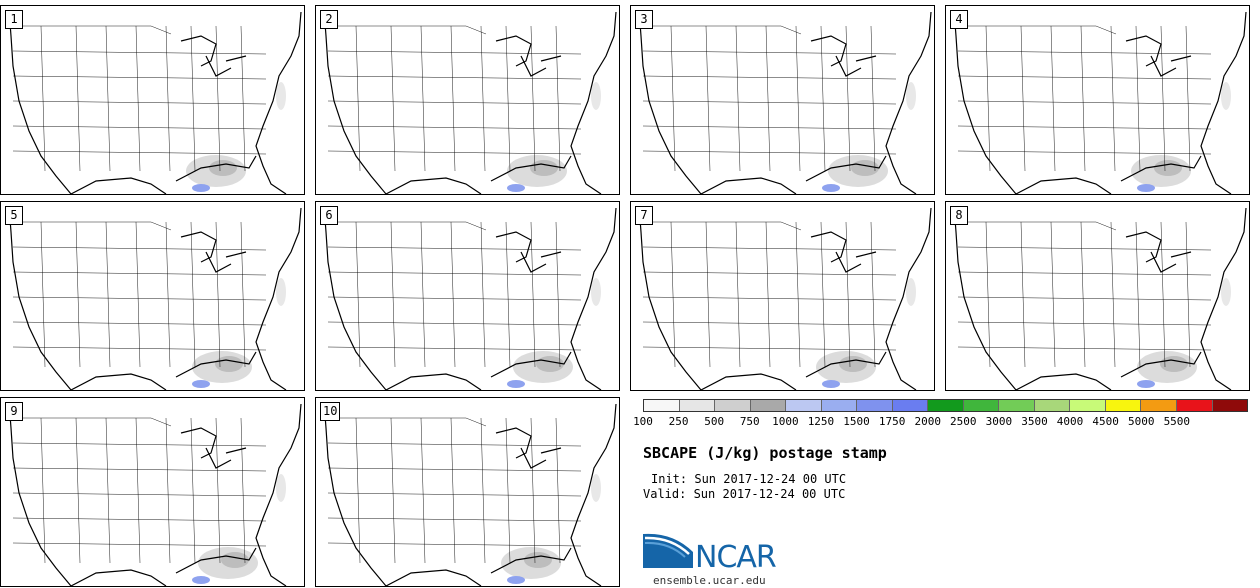 This screenshot has width=1260, height=588. I want to click on member-panel-3: 3, so click(782, 100).